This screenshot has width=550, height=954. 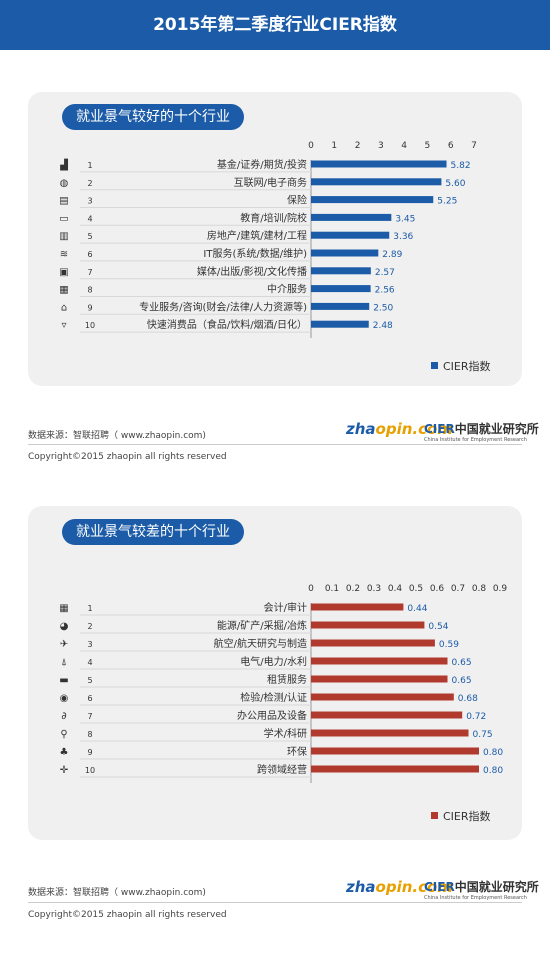 What do you see at coordinates (227, 324) in the screenshot?
I see `category-label: 快速消费品（食品/饮料/烟酒/日化）` at bounding box center [227, 324].